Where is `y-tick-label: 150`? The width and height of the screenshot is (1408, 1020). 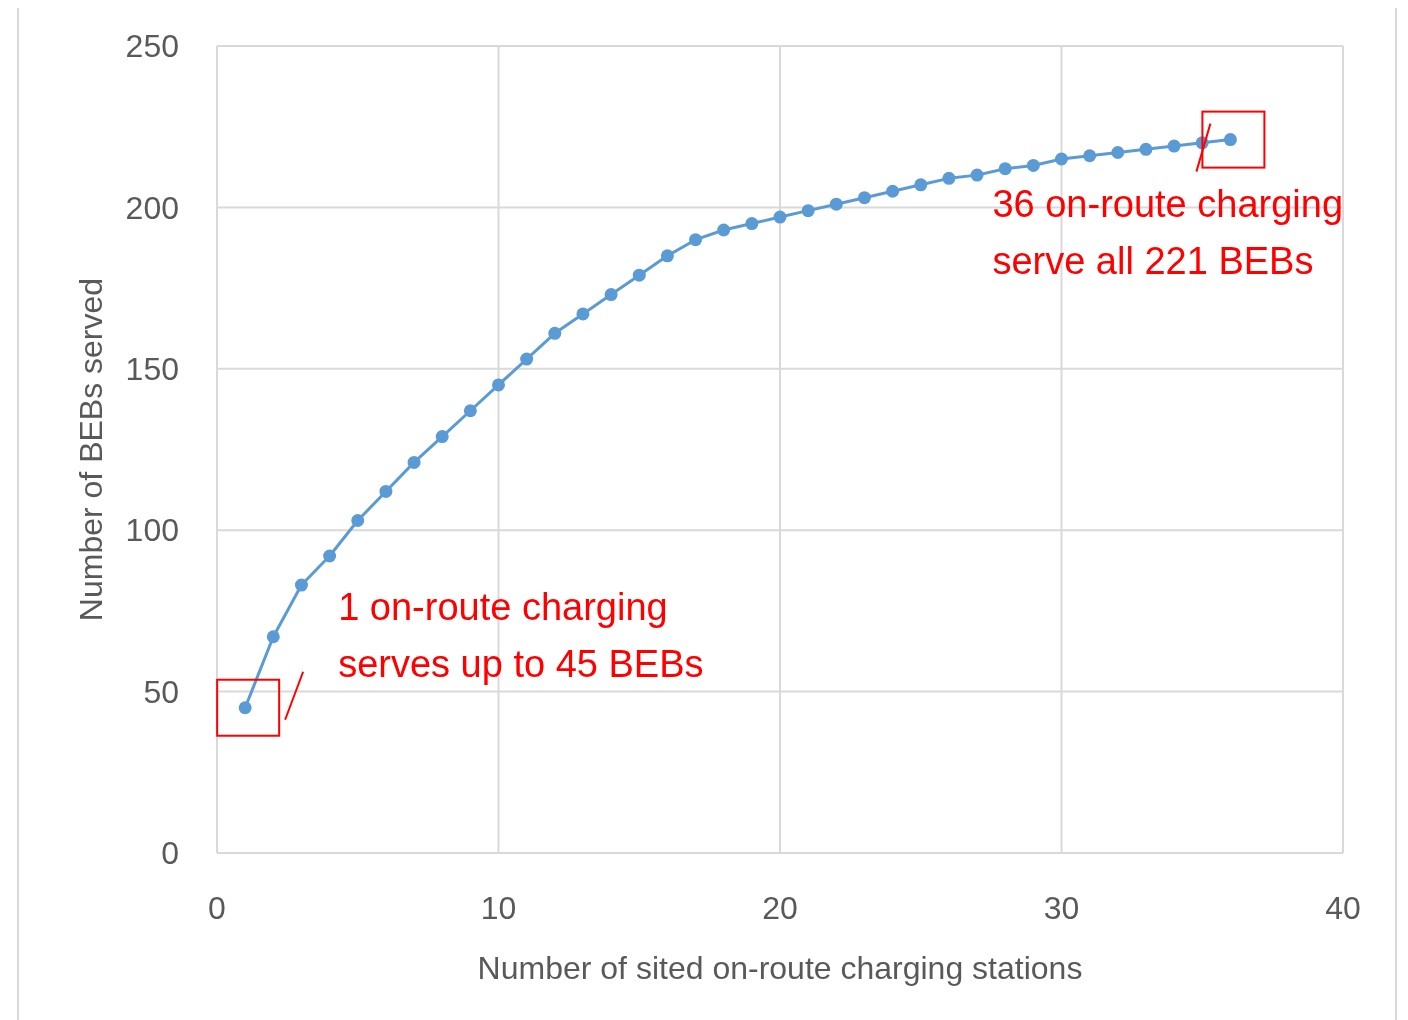
y-tick-label: 150 is located at coordinates (152, 369).